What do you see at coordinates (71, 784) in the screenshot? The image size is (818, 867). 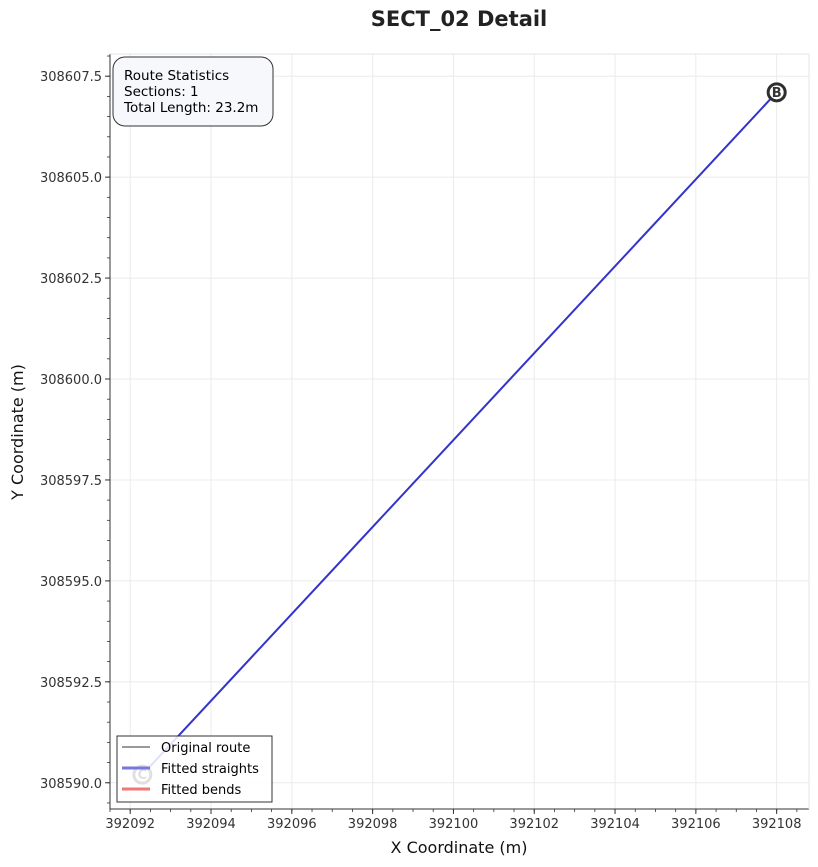 I see `y-tick-label: 308590.0` at bounding box center [71, 784].